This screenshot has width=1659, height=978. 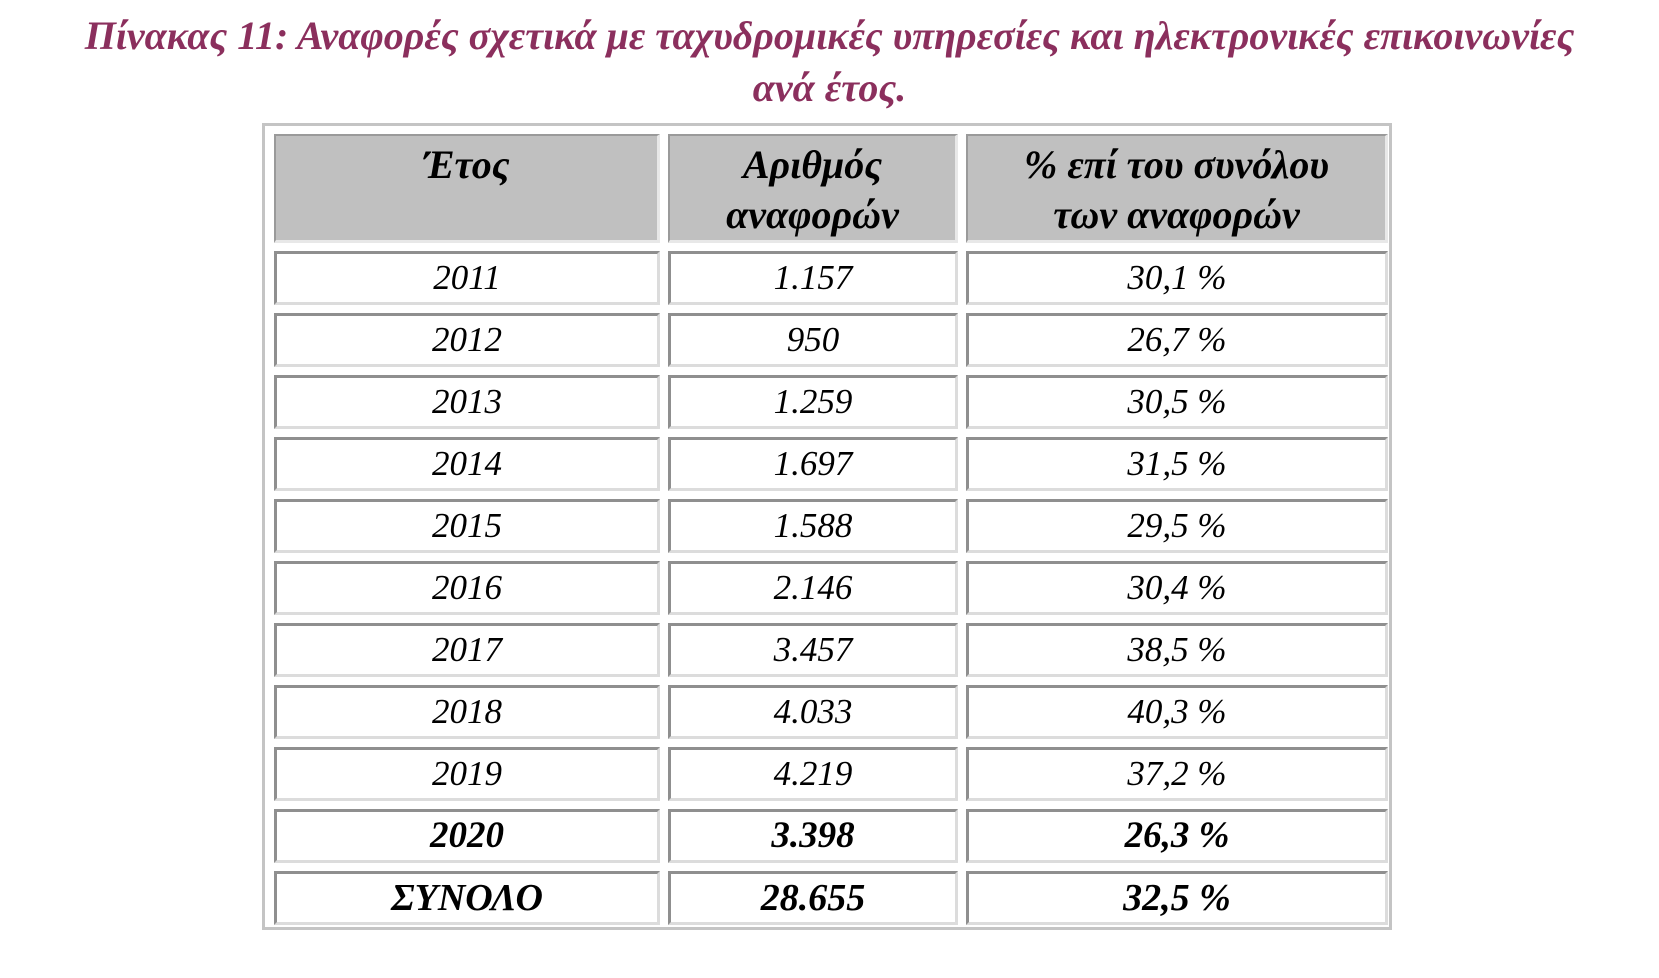 What do you see at coordinates (1177, 712) in the screenshot?
I see `cell-percent: 40,3 %` at bounding box center [1177, 712].